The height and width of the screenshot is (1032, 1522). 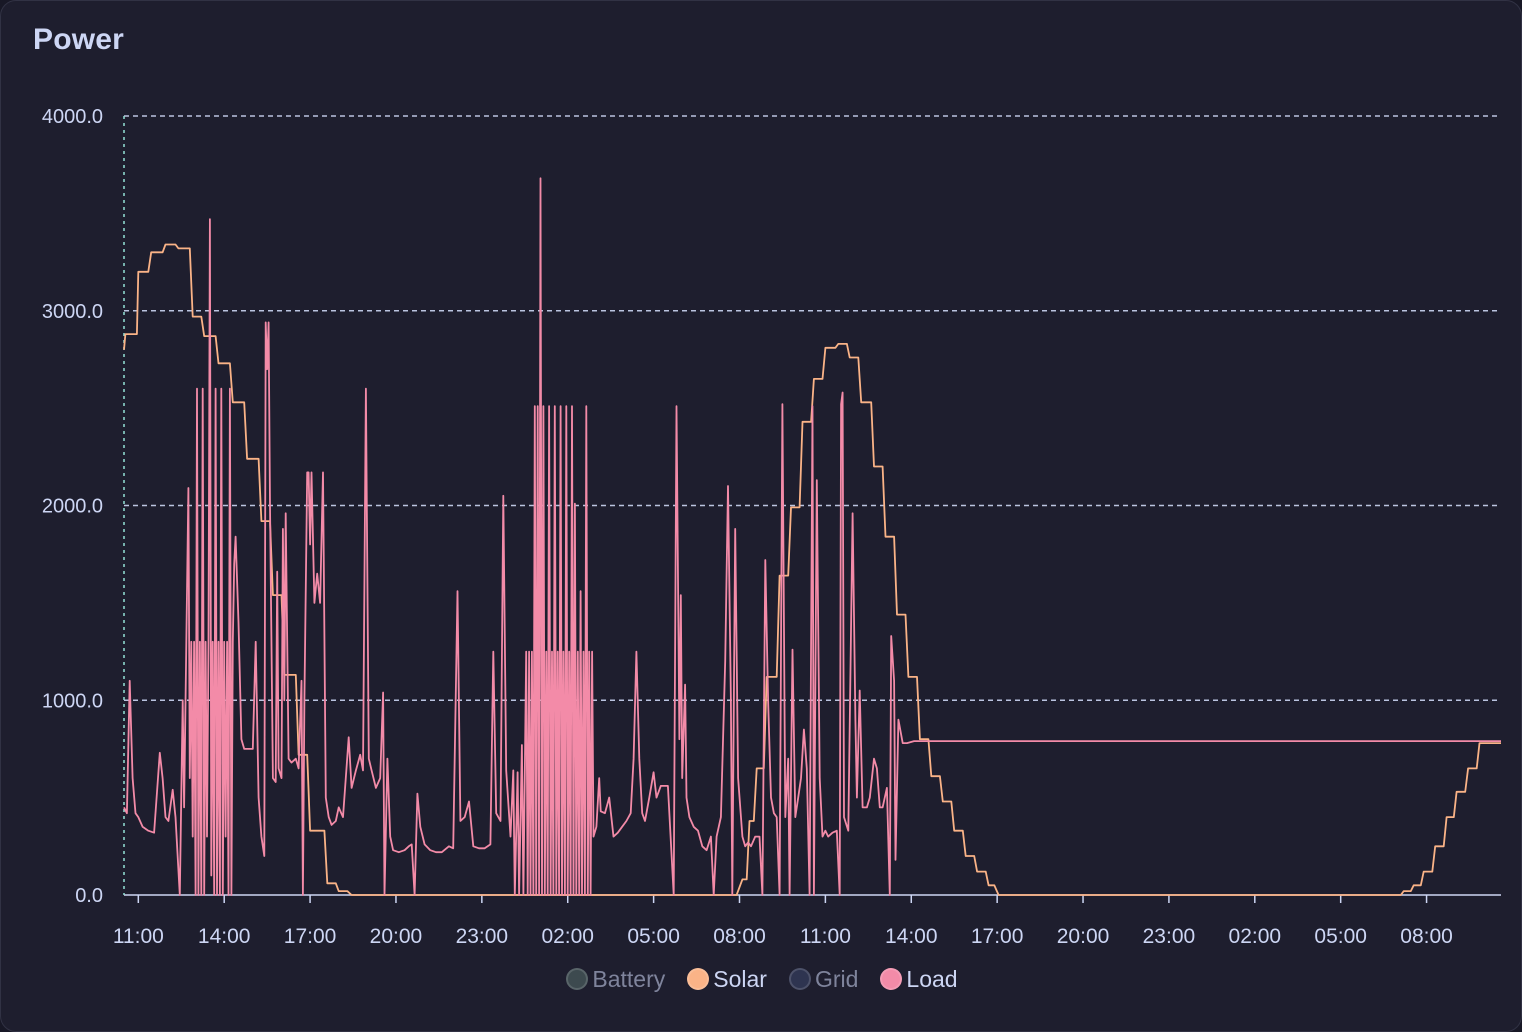 What do you see at coordinates (836, 978) in the screenshot?
I see `legend-label-grid: Grid` at bounding box center [836, 978].